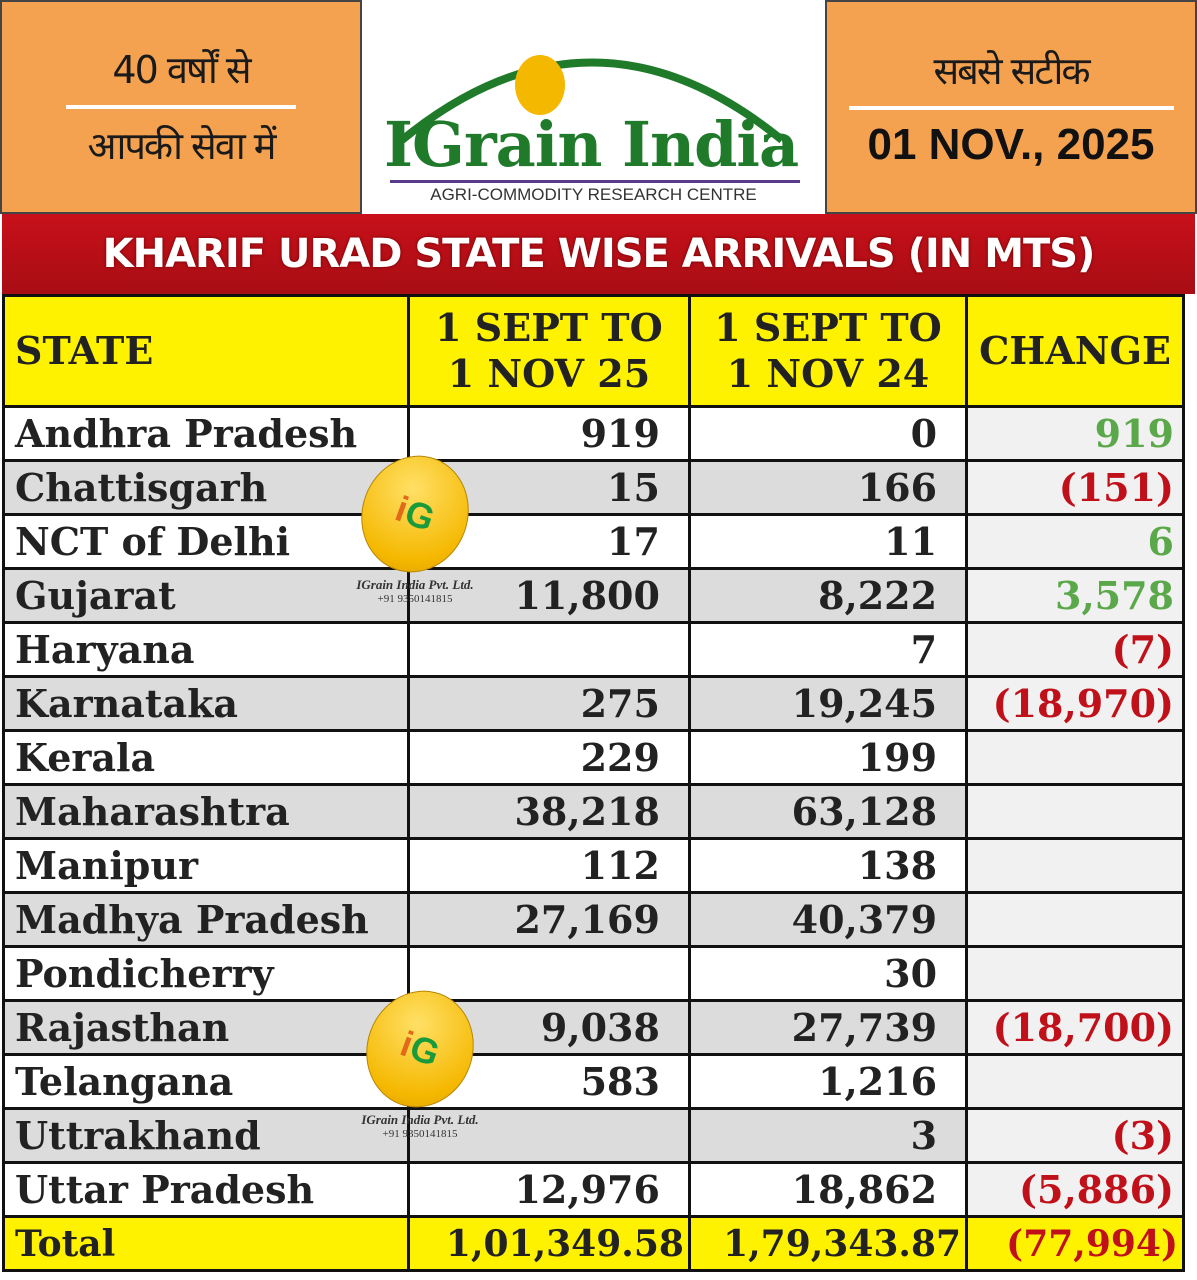  I want to click on cell-y25: 229, so click(548, 757).